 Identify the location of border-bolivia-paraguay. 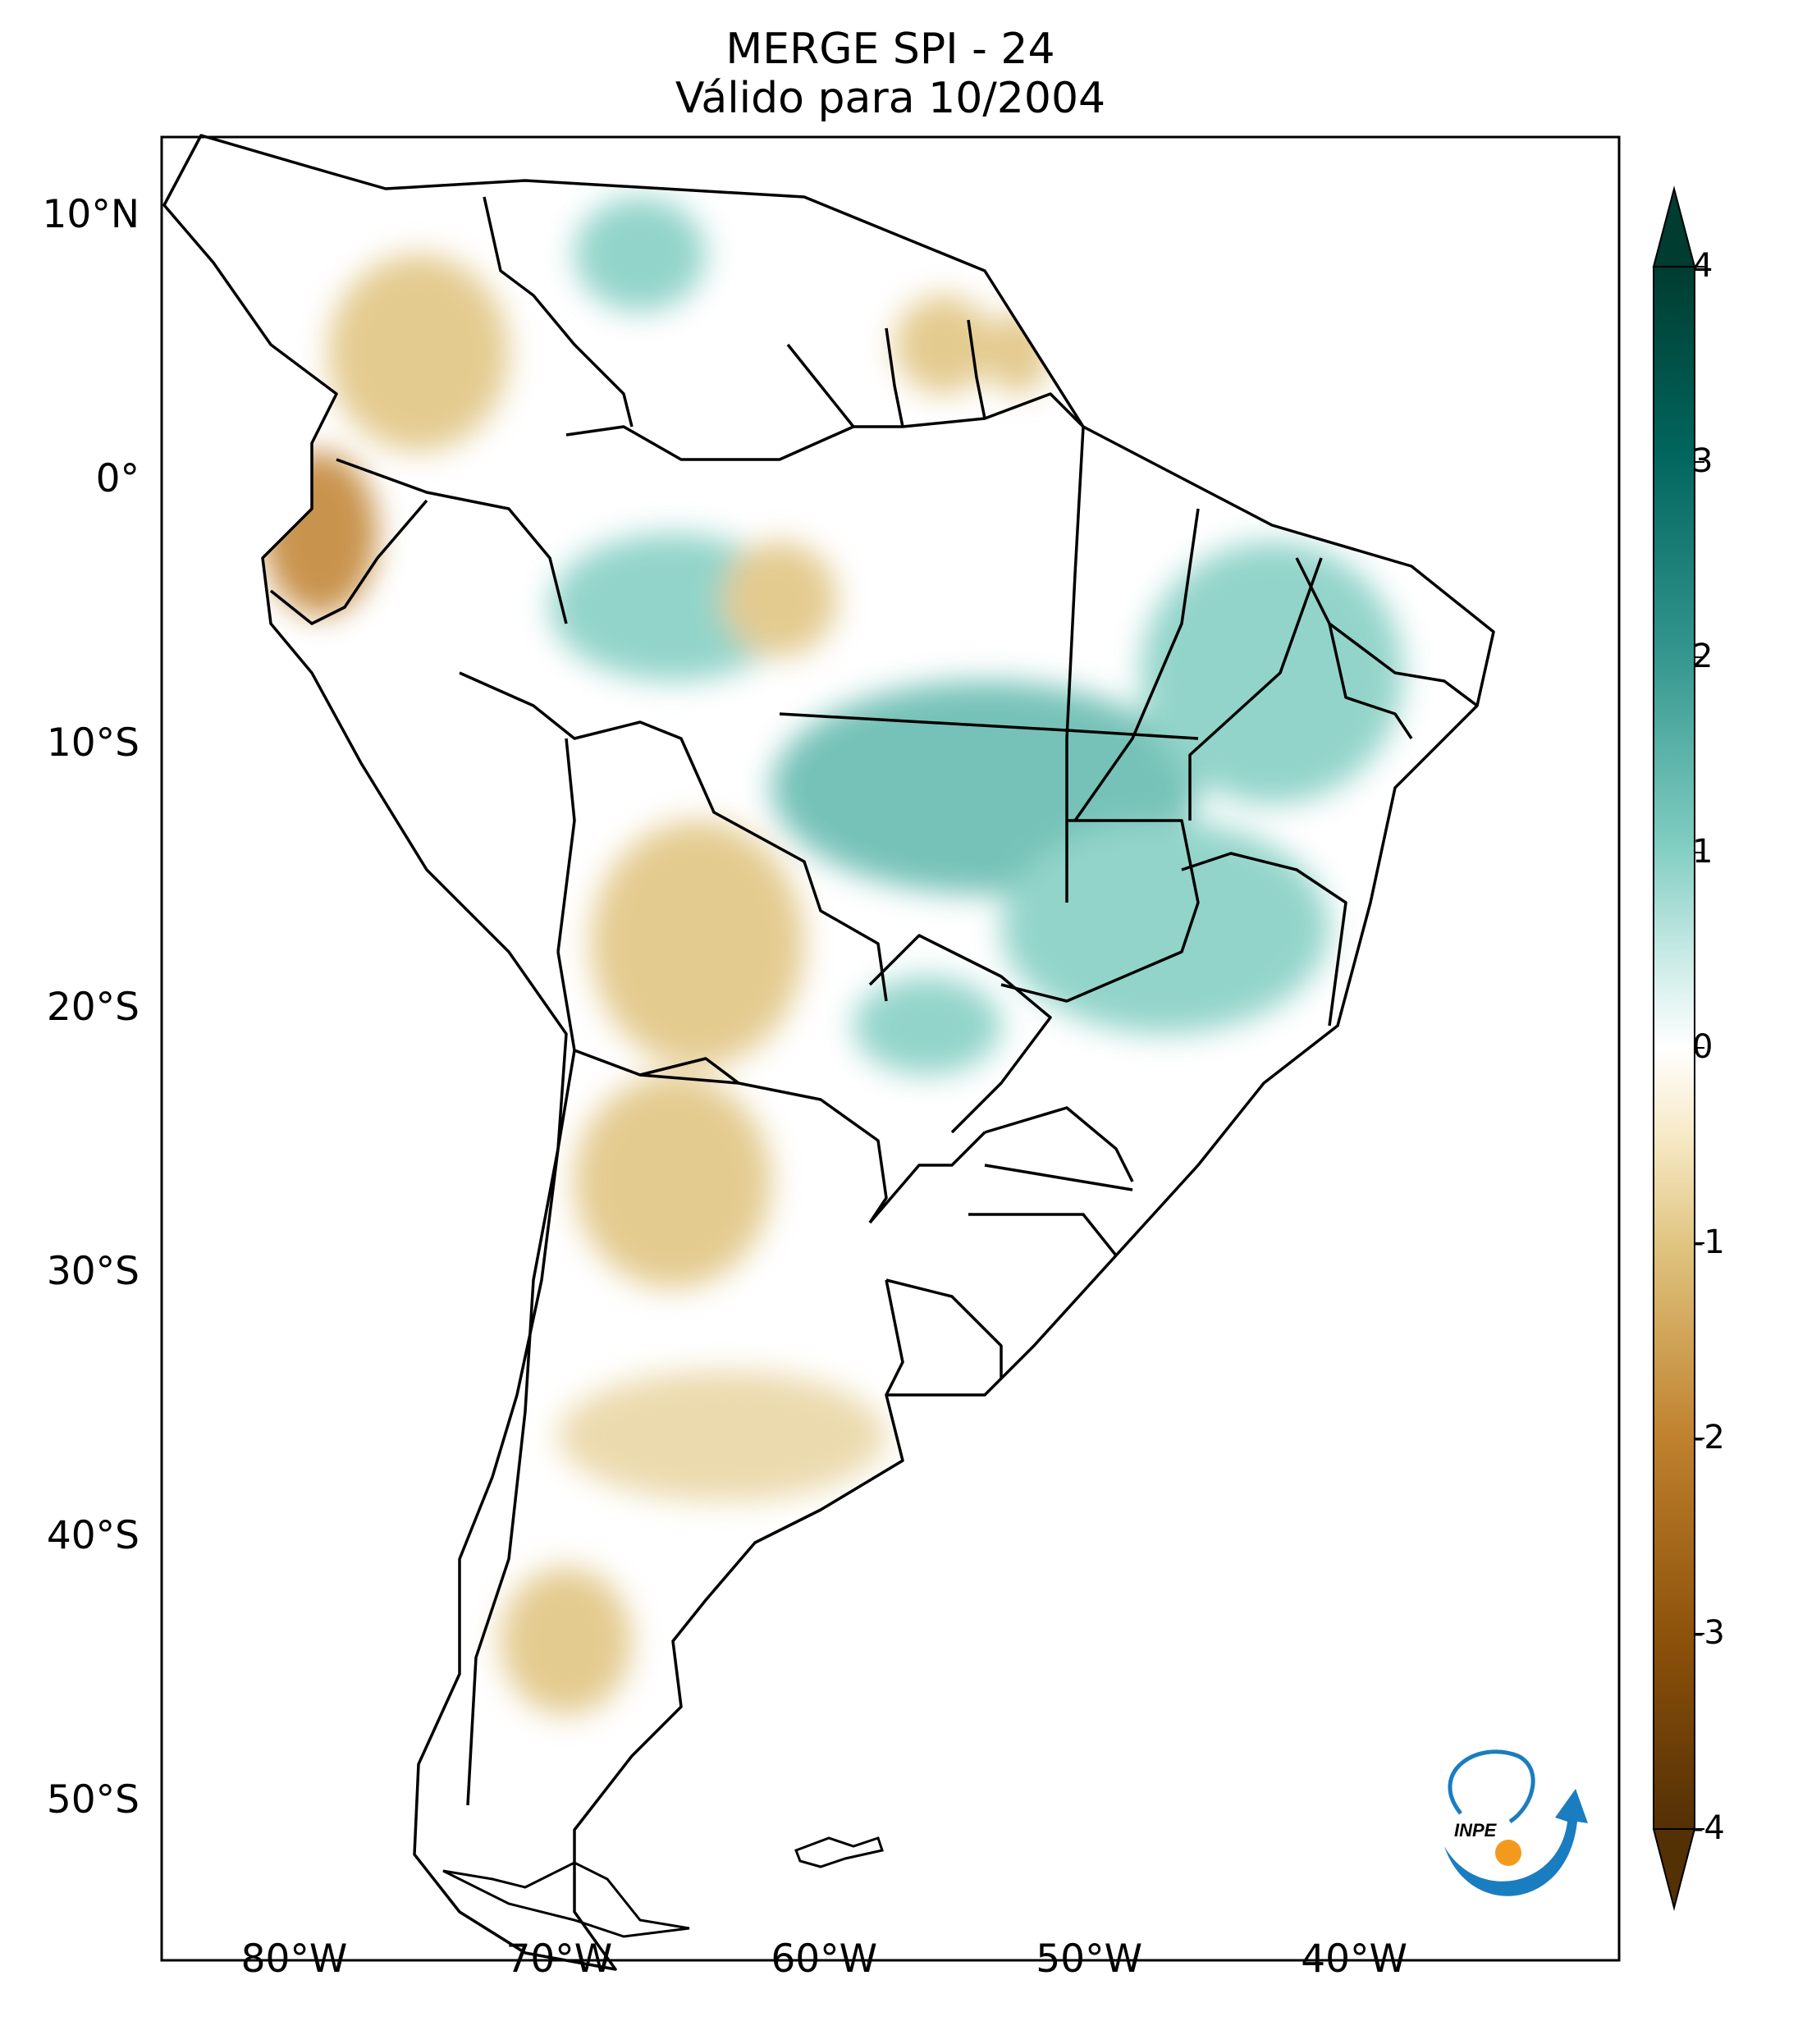
(763, 1148).